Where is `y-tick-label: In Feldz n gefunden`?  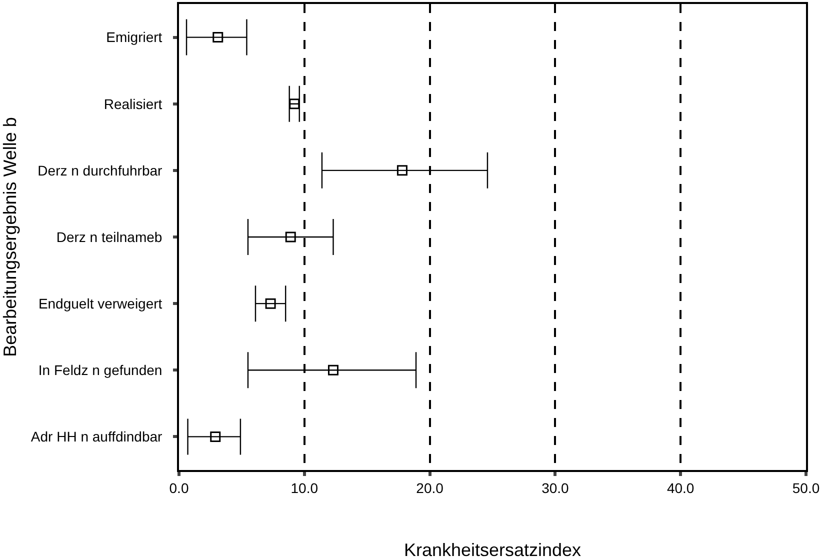 y-tick-label: In Feldz n gefunden is located at coordinates (100, 370).